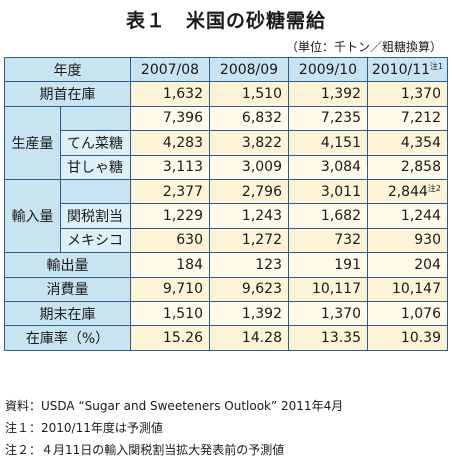 This screenshot has width=452, height=461. I want to click on header-year: 2010/11注1, so click(407, 69).